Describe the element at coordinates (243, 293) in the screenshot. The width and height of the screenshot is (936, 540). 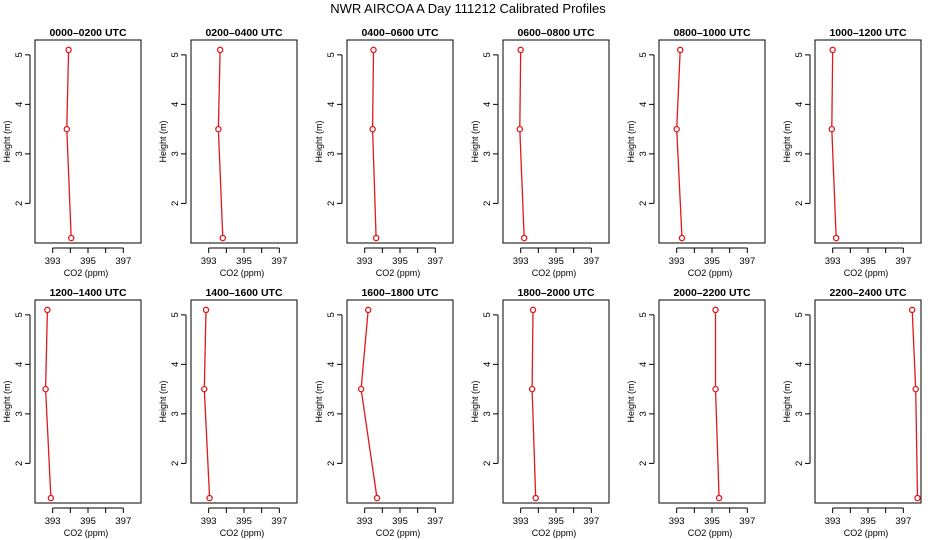
I see `panel-title: 1400–1600 UTC` at that location.